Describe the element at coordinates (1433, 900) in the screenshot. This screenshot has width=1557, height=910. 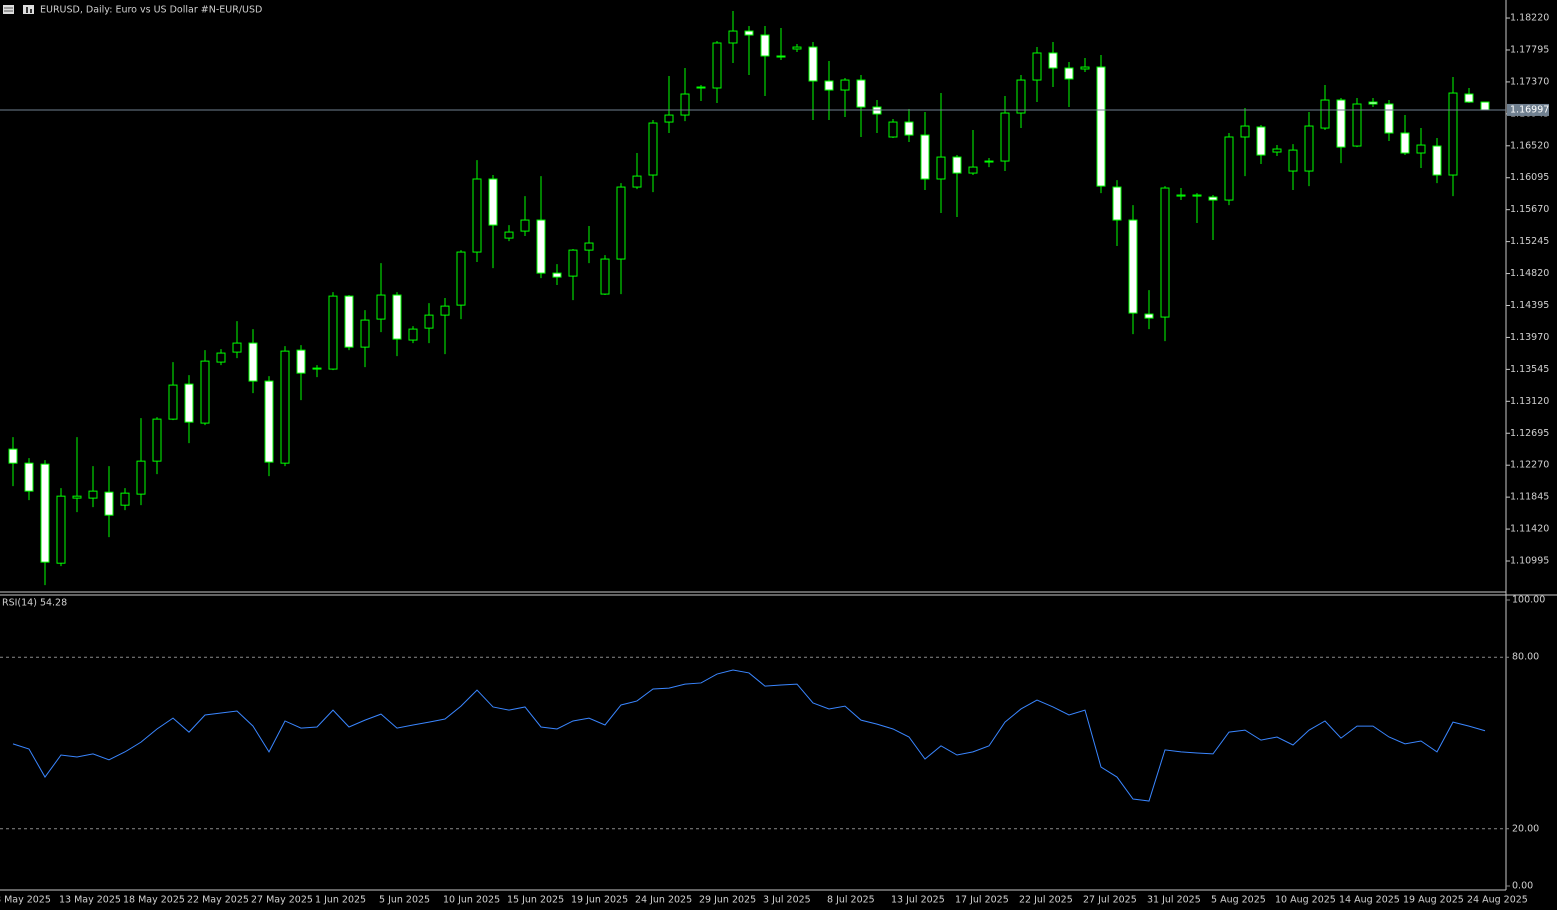
I see `x-tick-label: 19 Aug 2025` at that location.